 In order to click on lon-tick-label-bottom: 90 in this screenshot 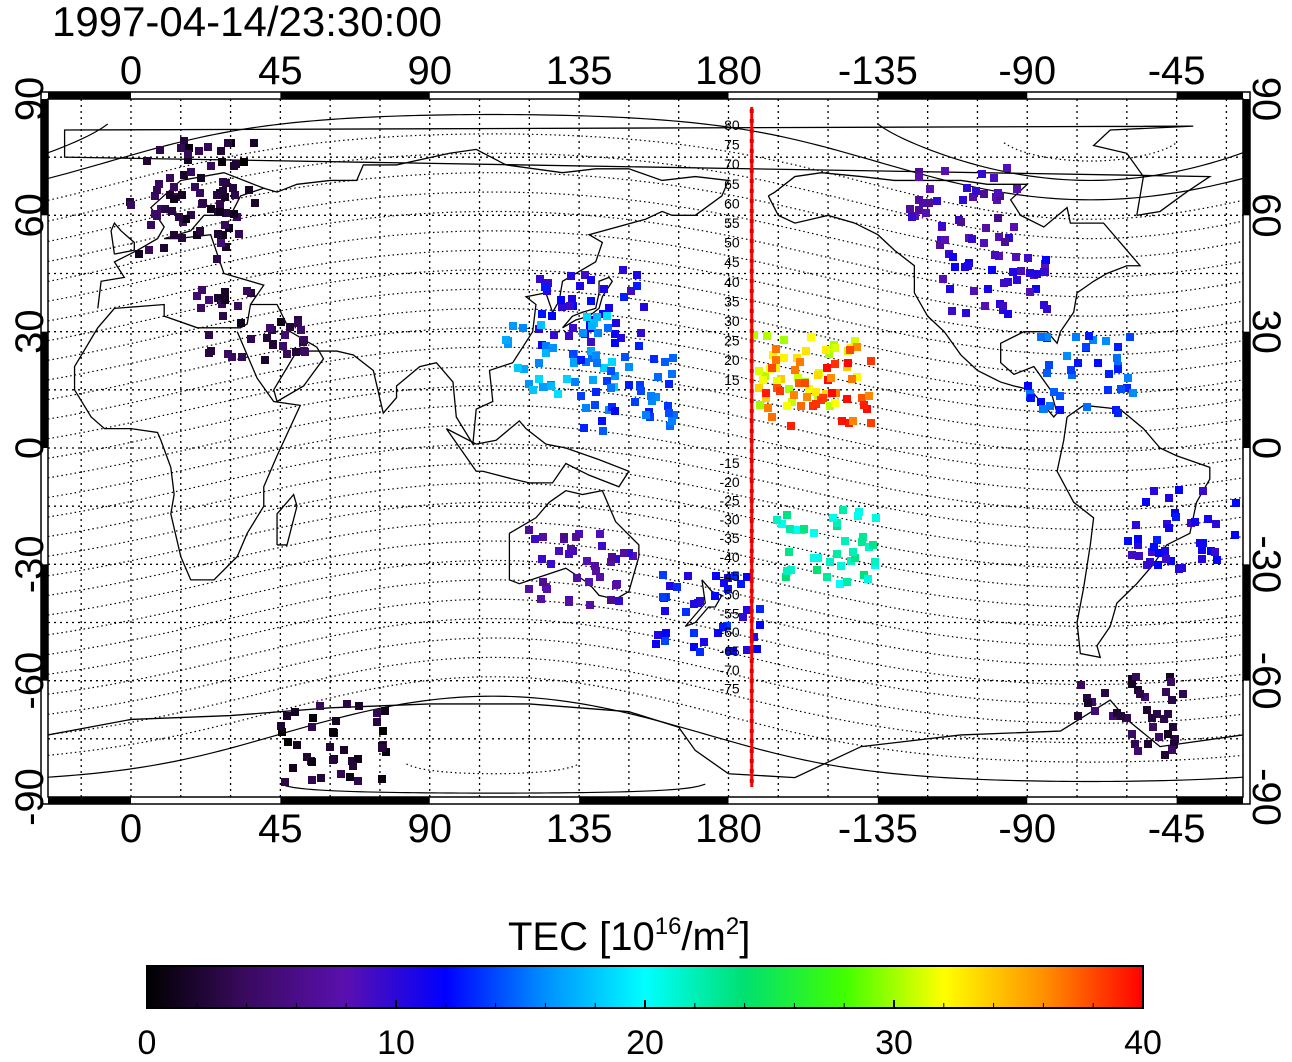, I will do `click(429, 829)`.